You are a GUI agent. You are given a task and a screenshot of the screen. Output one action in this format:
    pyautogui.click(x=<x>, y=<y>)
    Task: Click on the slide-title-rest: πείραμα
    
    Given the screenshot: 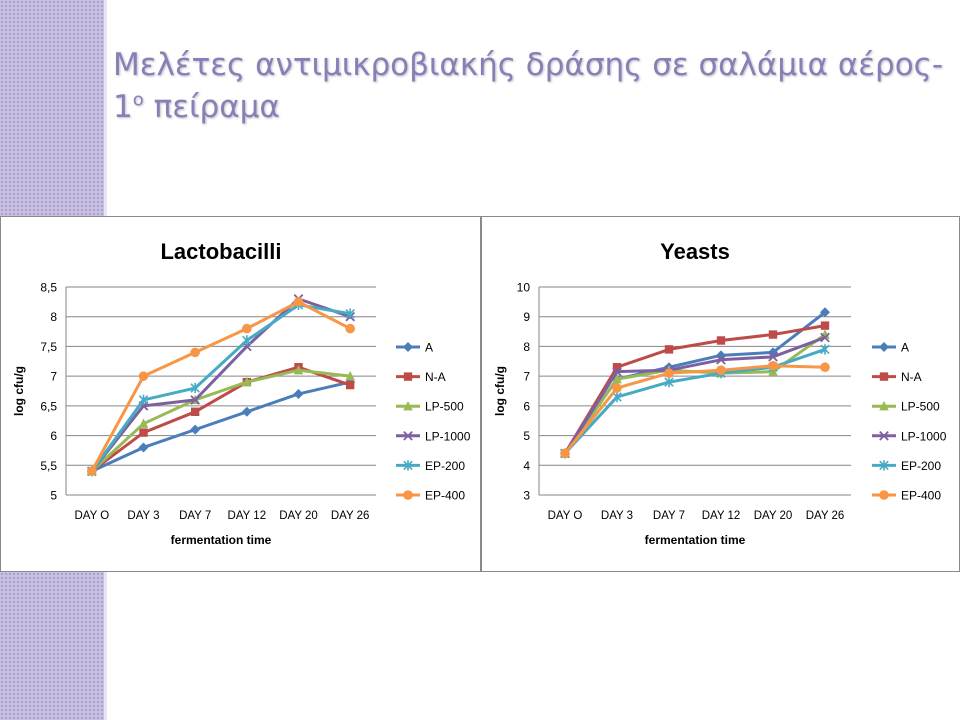 What is the action you would take?
    pyautogui.click(x=211, y=107)
    